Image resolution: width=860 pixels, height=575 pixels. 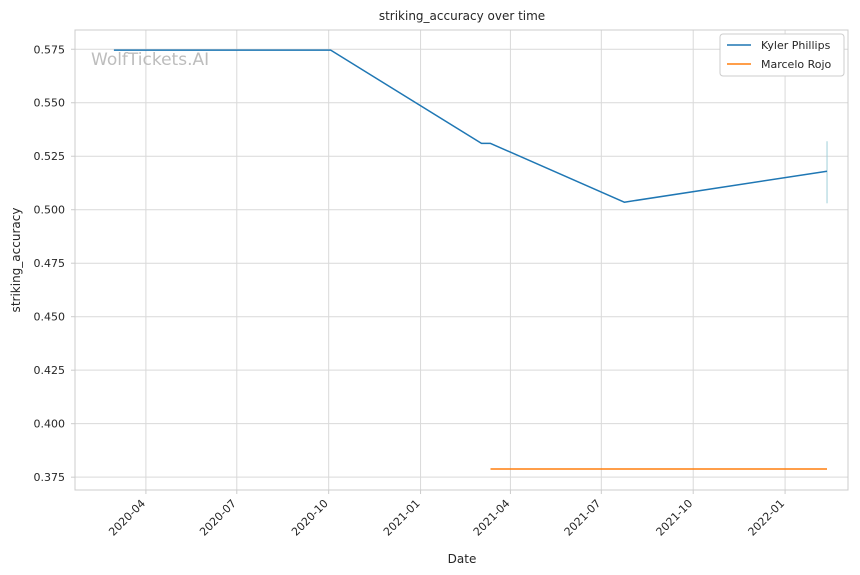 What do you see at coordinates (462, 559) in the screenshot?
I see `x-axis-title: Date` at bounding box center [462, 559].